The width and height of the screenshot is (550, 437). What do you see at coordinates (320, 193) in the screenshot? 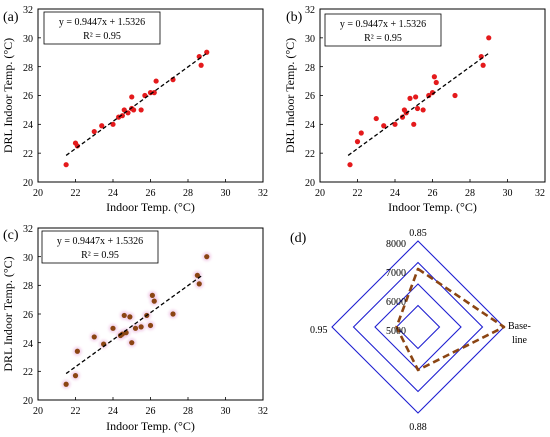
I see `panel-b-xtick: 20` at bounding box center [320, 193].